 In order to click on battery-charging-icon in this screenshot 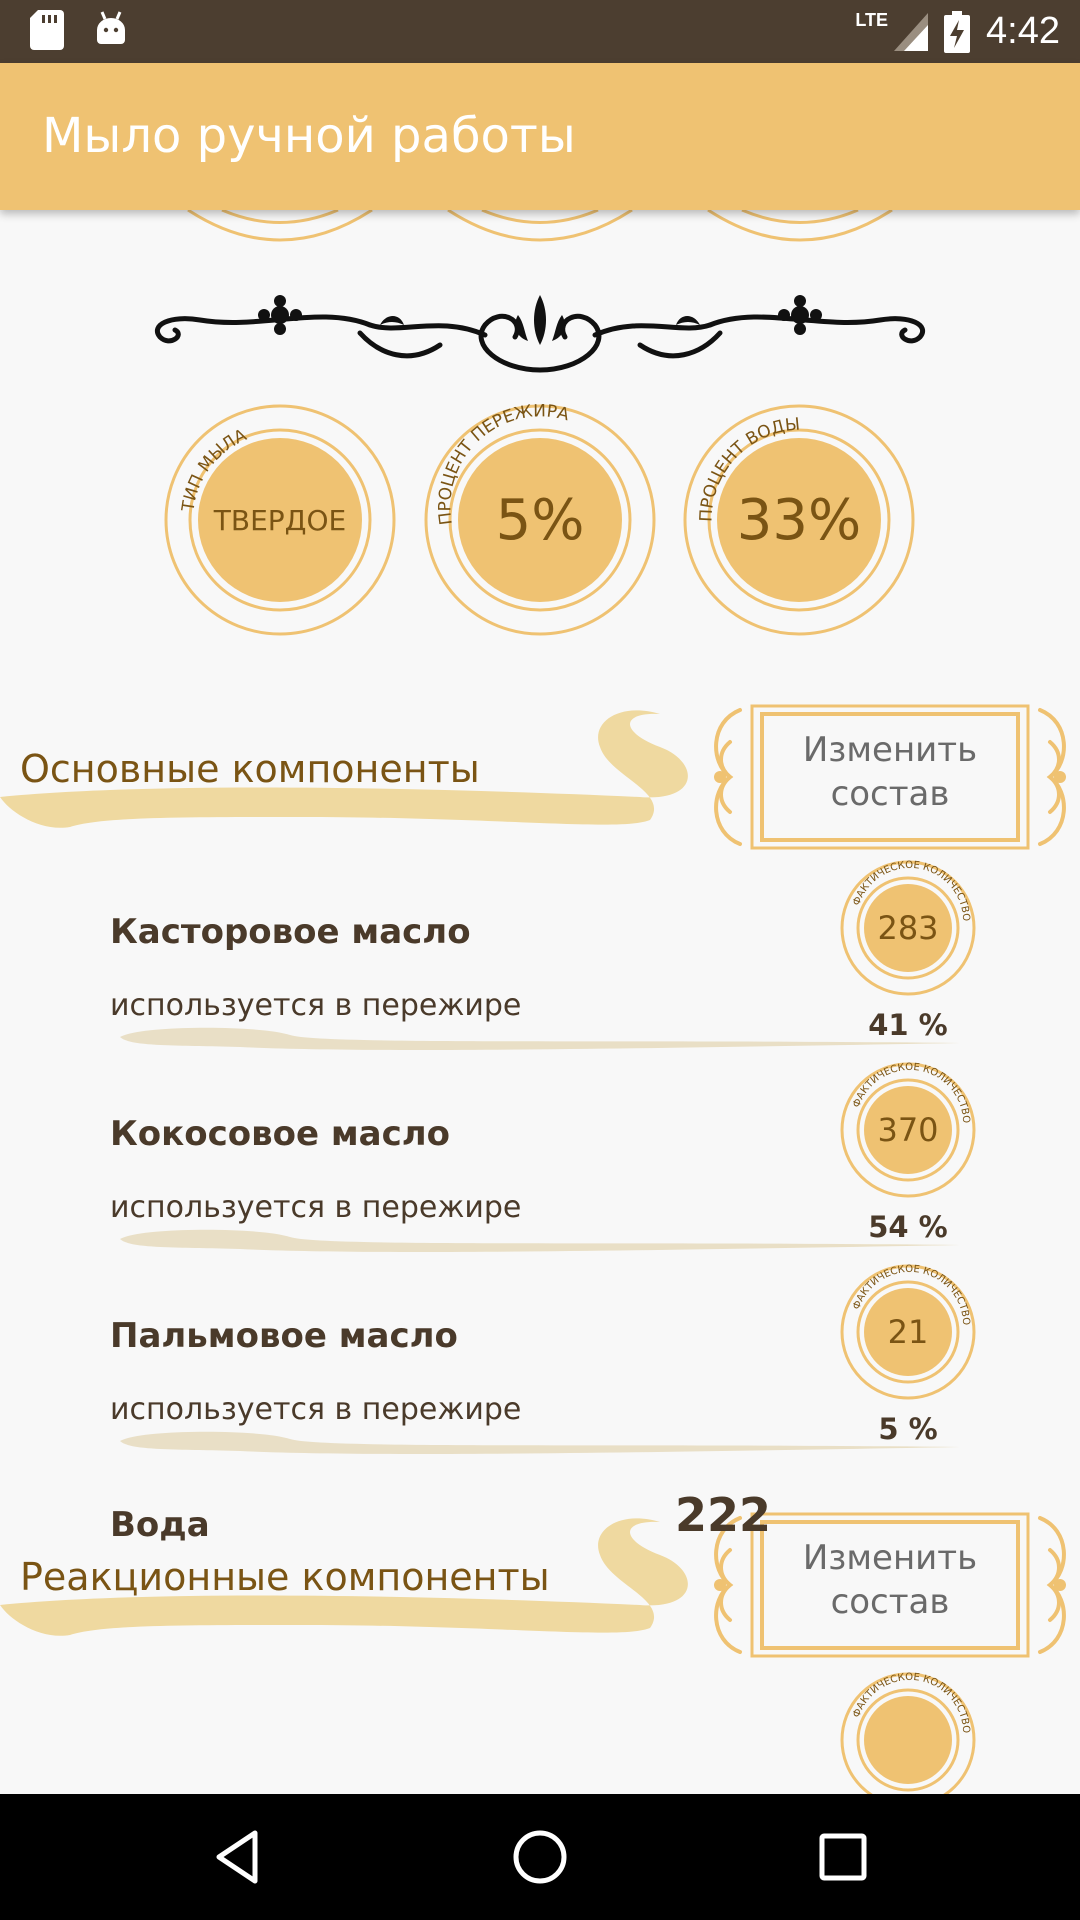, I will do `click(957, 31)`.